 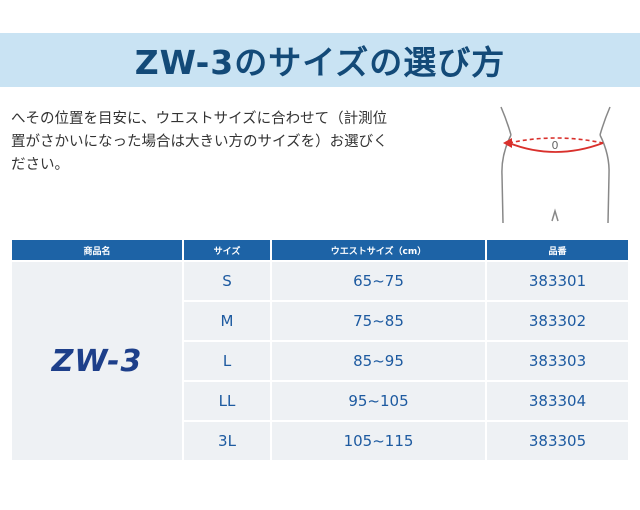 I want to click on page-title: ZW-3のサイズの選び方, so click(x=320, y=62).